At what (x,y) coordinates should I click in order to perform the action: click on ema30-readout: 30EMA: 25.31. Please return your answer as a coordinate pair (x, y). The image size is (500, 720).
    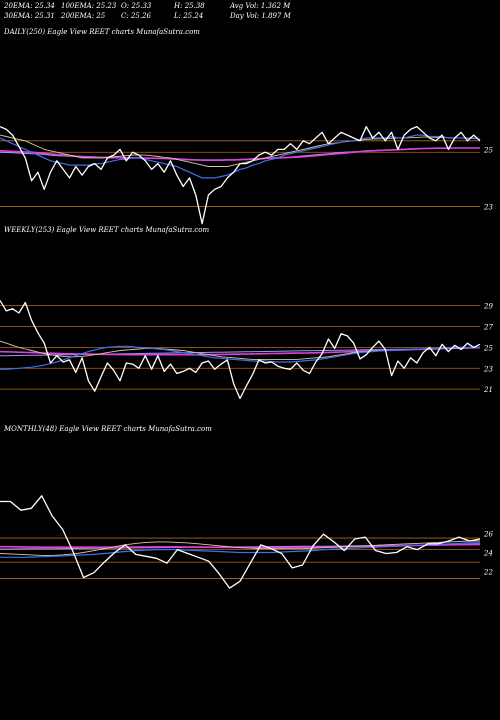
    Looking at the image, I should click on (29, 16).